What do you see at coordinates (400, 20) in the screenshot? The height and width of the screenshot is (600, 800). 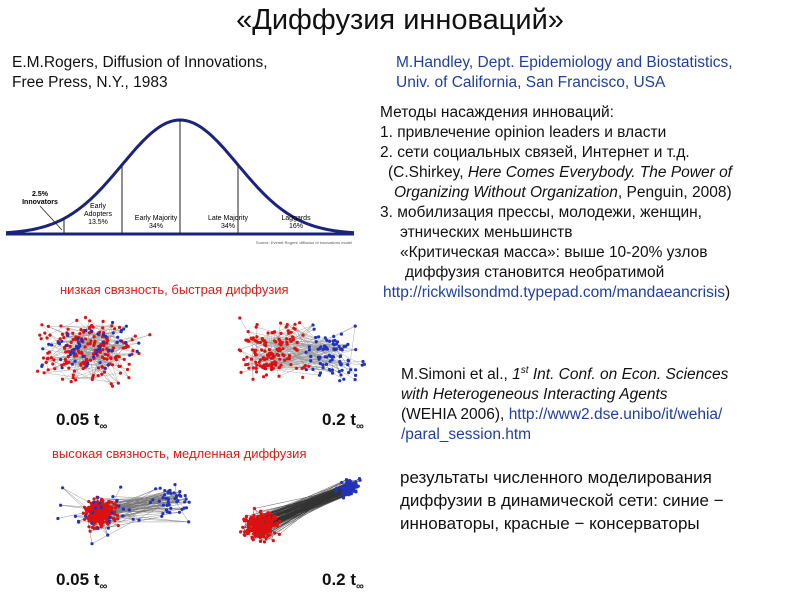 I see `page-title: «Диффузия инноваций»` at bounding box center [400, 20].